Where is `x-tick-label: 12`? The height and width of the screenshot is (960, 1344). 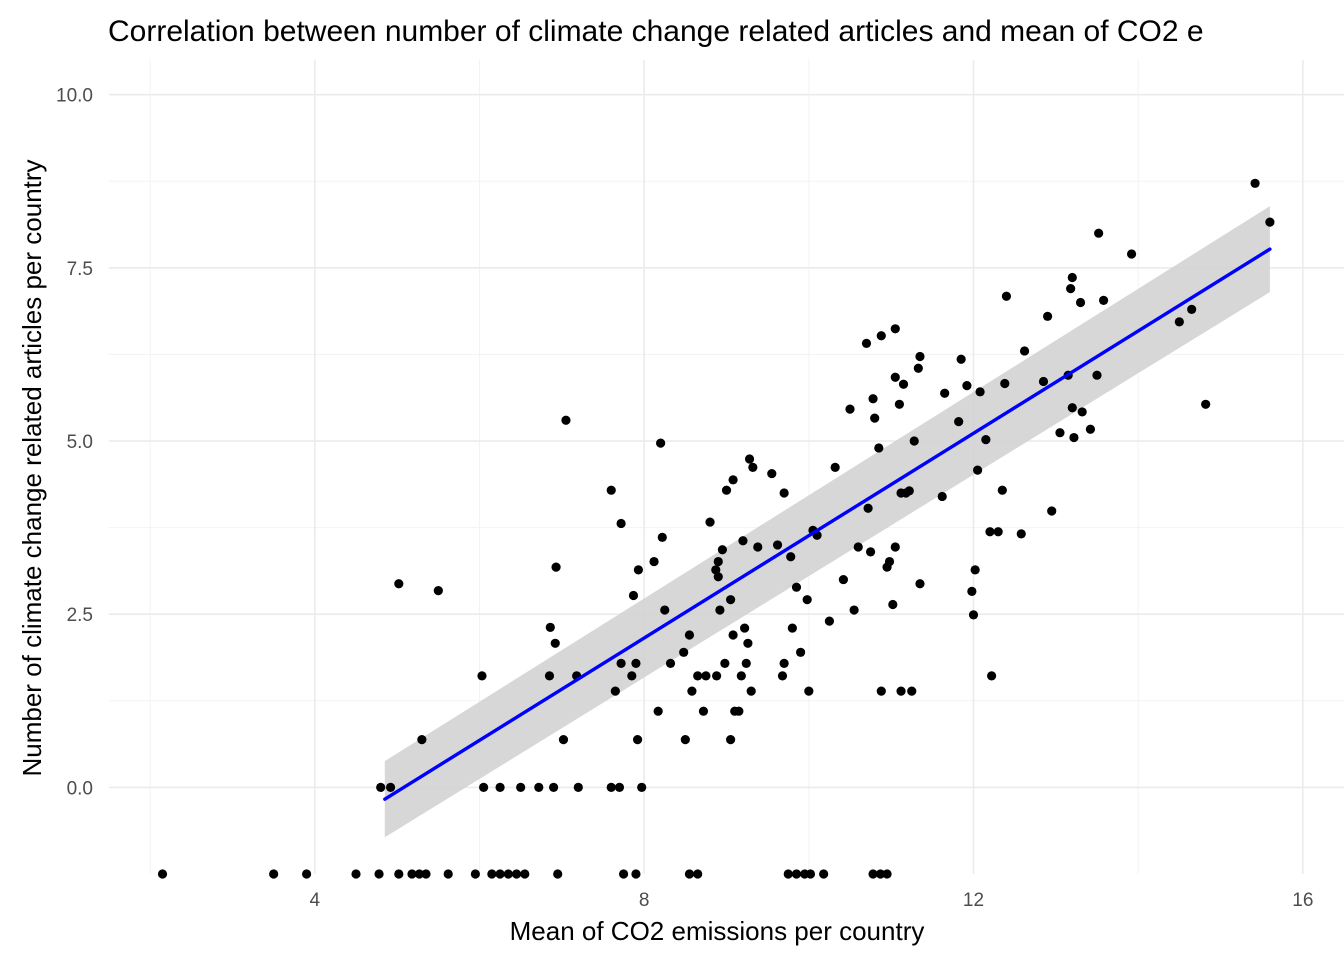 x-tick-label: 12 is located at coordinates (973, 900).